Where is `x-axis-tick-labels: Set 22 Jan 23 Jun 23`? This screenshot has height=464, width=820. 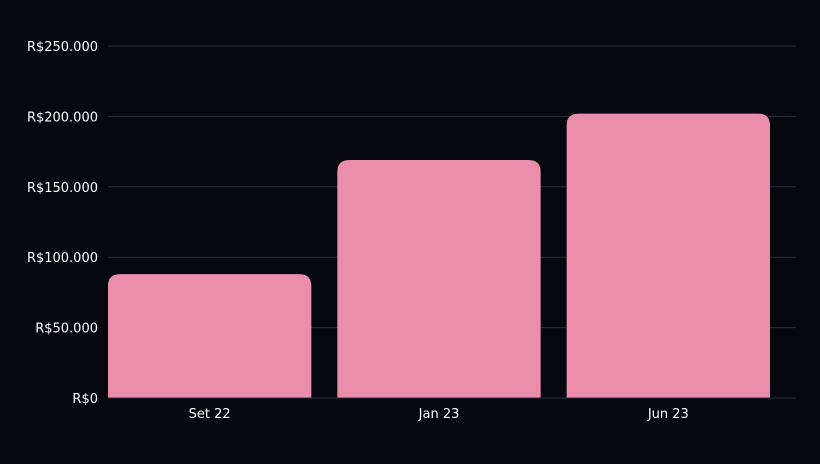
x-axis-tick-labels: Set 22 Jan 23 Jun 23 is located at coordinates (439, 414).